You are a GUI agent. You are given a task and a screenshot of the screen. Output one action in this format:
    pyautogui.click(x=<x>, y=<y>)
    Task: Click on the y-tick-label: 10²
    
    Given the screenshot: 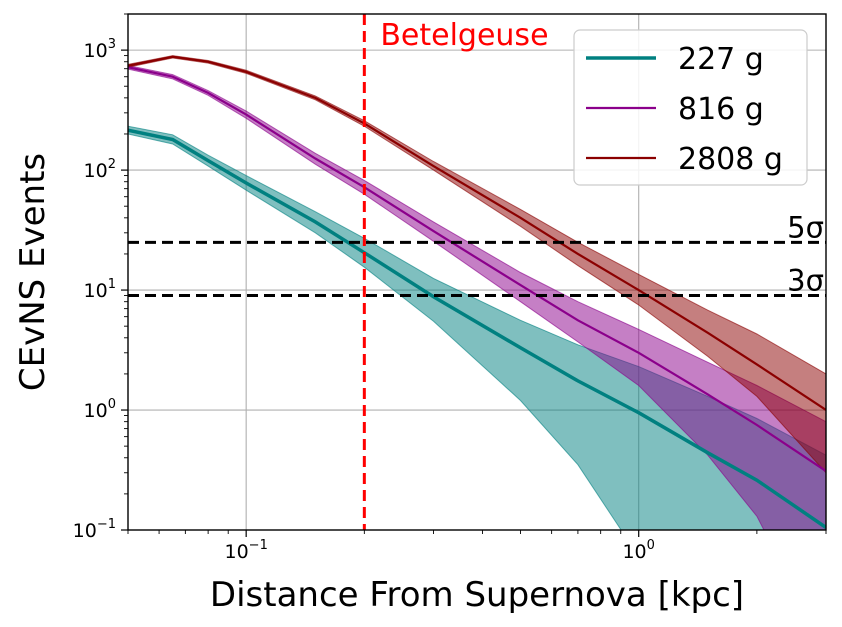 What is the action you would take?
    pyautogui.click(x=100, y=169)
    